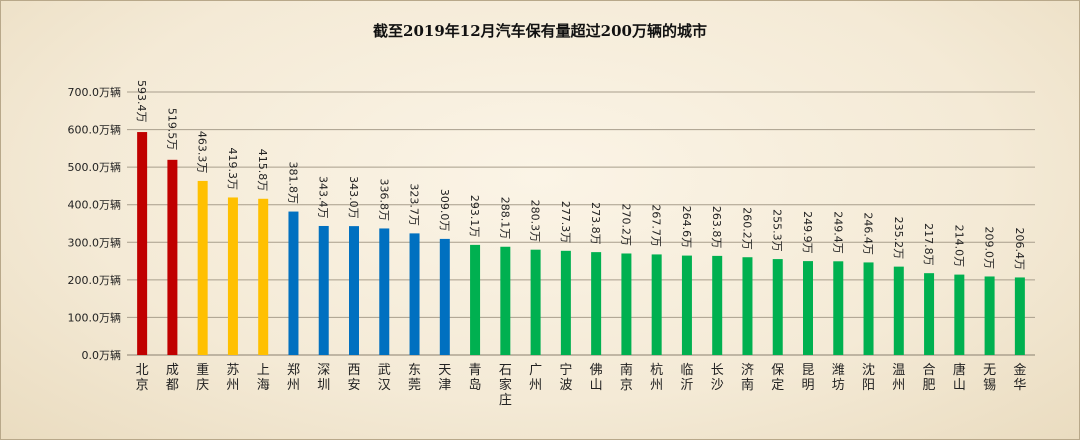 Image resolution: width=1080 pixels, height=440 pixels. What do you see at coordinates (928, 244) in the screenshot?
I see `data-label: 217.8万` at bounding box center [928, 244].